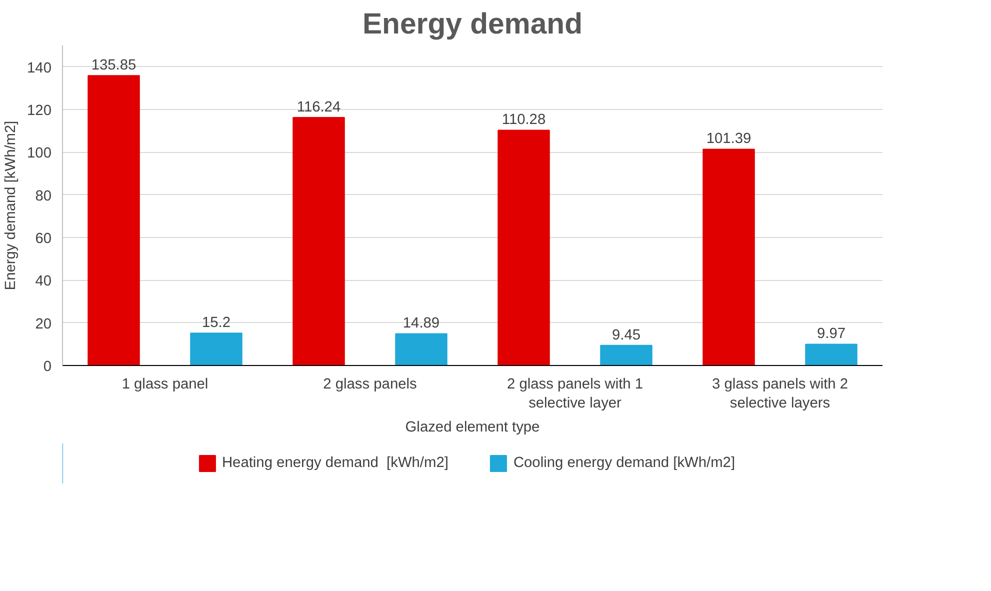  Describe the element at coordinates (216, 323) in the screenshot. I see `data-label: 15.2` at that location.